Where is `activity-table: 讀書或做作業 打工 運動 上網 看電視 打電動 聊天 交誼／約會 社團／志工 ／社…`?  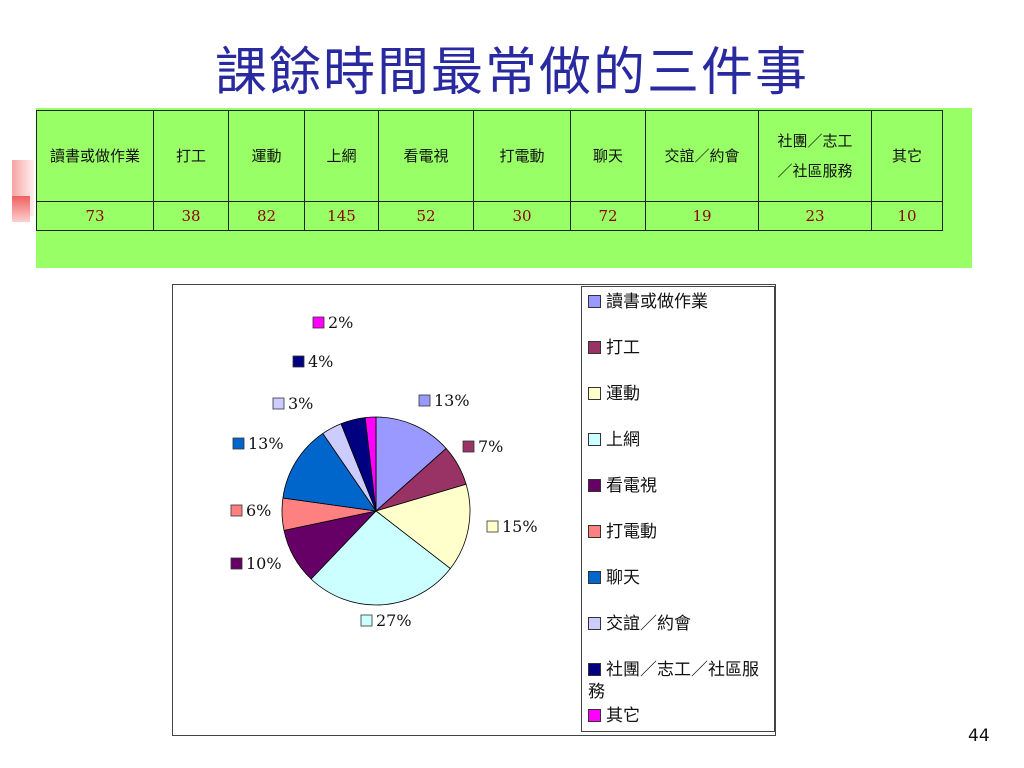 activity-table: 讀書或做作業 打工 運動 上網 看電視 打電動 聊天 交誼／約會 社團／志工 ／社… is located at coordinates (489, 170).